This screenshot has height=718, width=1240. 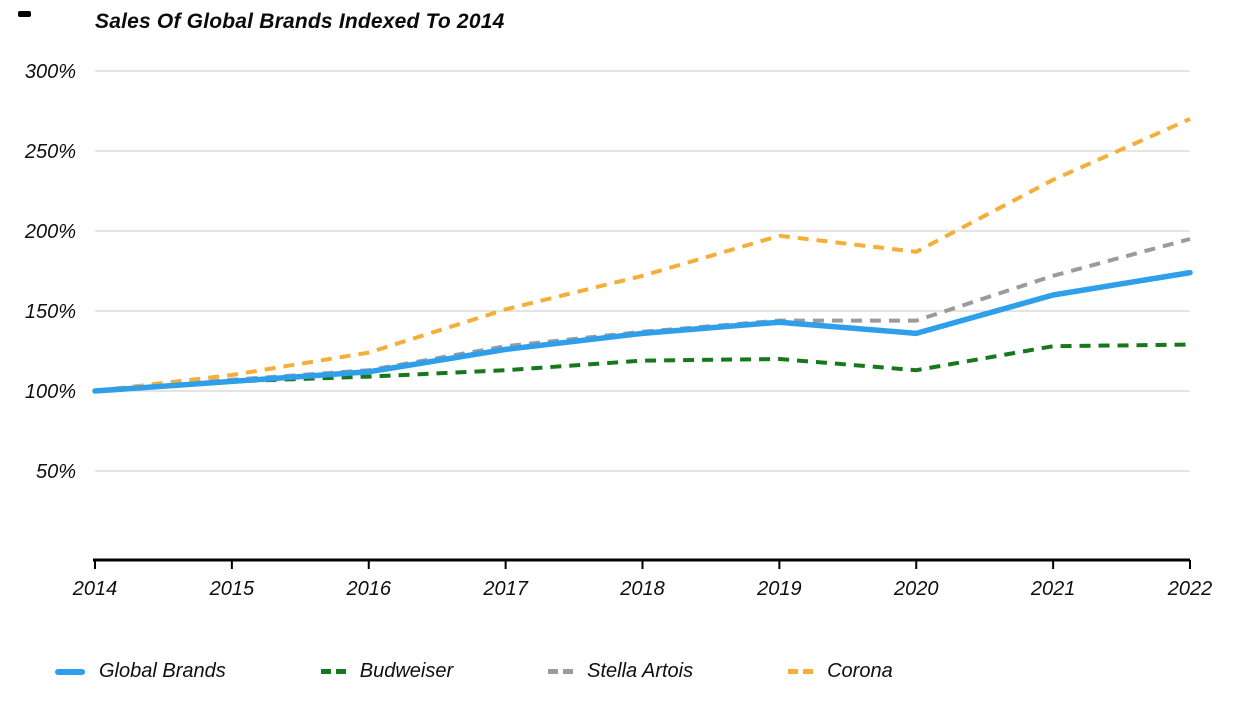 What do you see at coordinates (232, 589) in the screenshot?
I see `x-axis-label-2015: 2015` at bounding box center [232, 589].